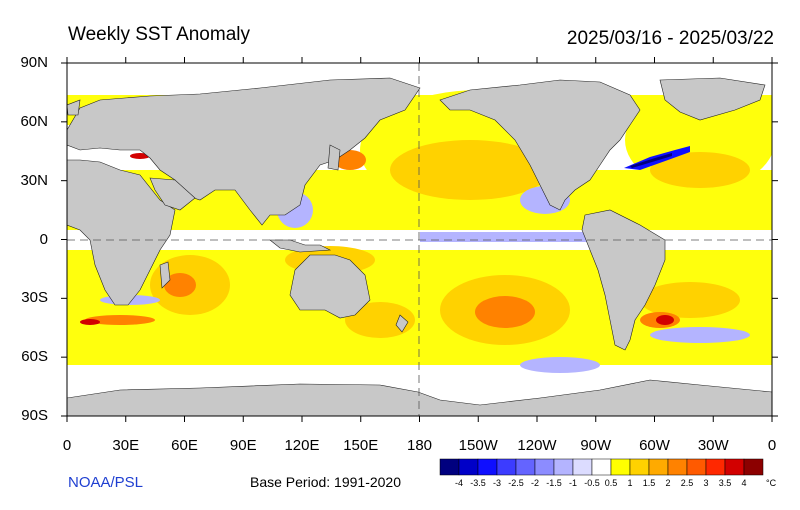  I want to click on colorbar-label: 3, so click(706, 483).